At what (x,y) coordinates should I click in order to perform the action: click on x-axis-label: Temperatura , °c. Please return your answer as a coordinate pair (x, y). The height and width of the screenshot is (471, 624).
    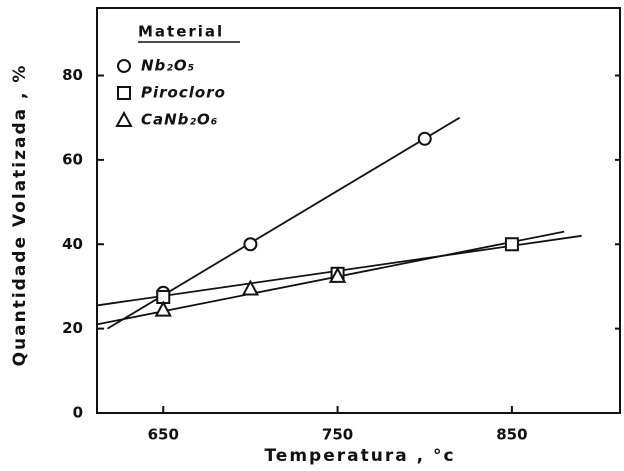
    Looking at the image, I should click on (359, 456).